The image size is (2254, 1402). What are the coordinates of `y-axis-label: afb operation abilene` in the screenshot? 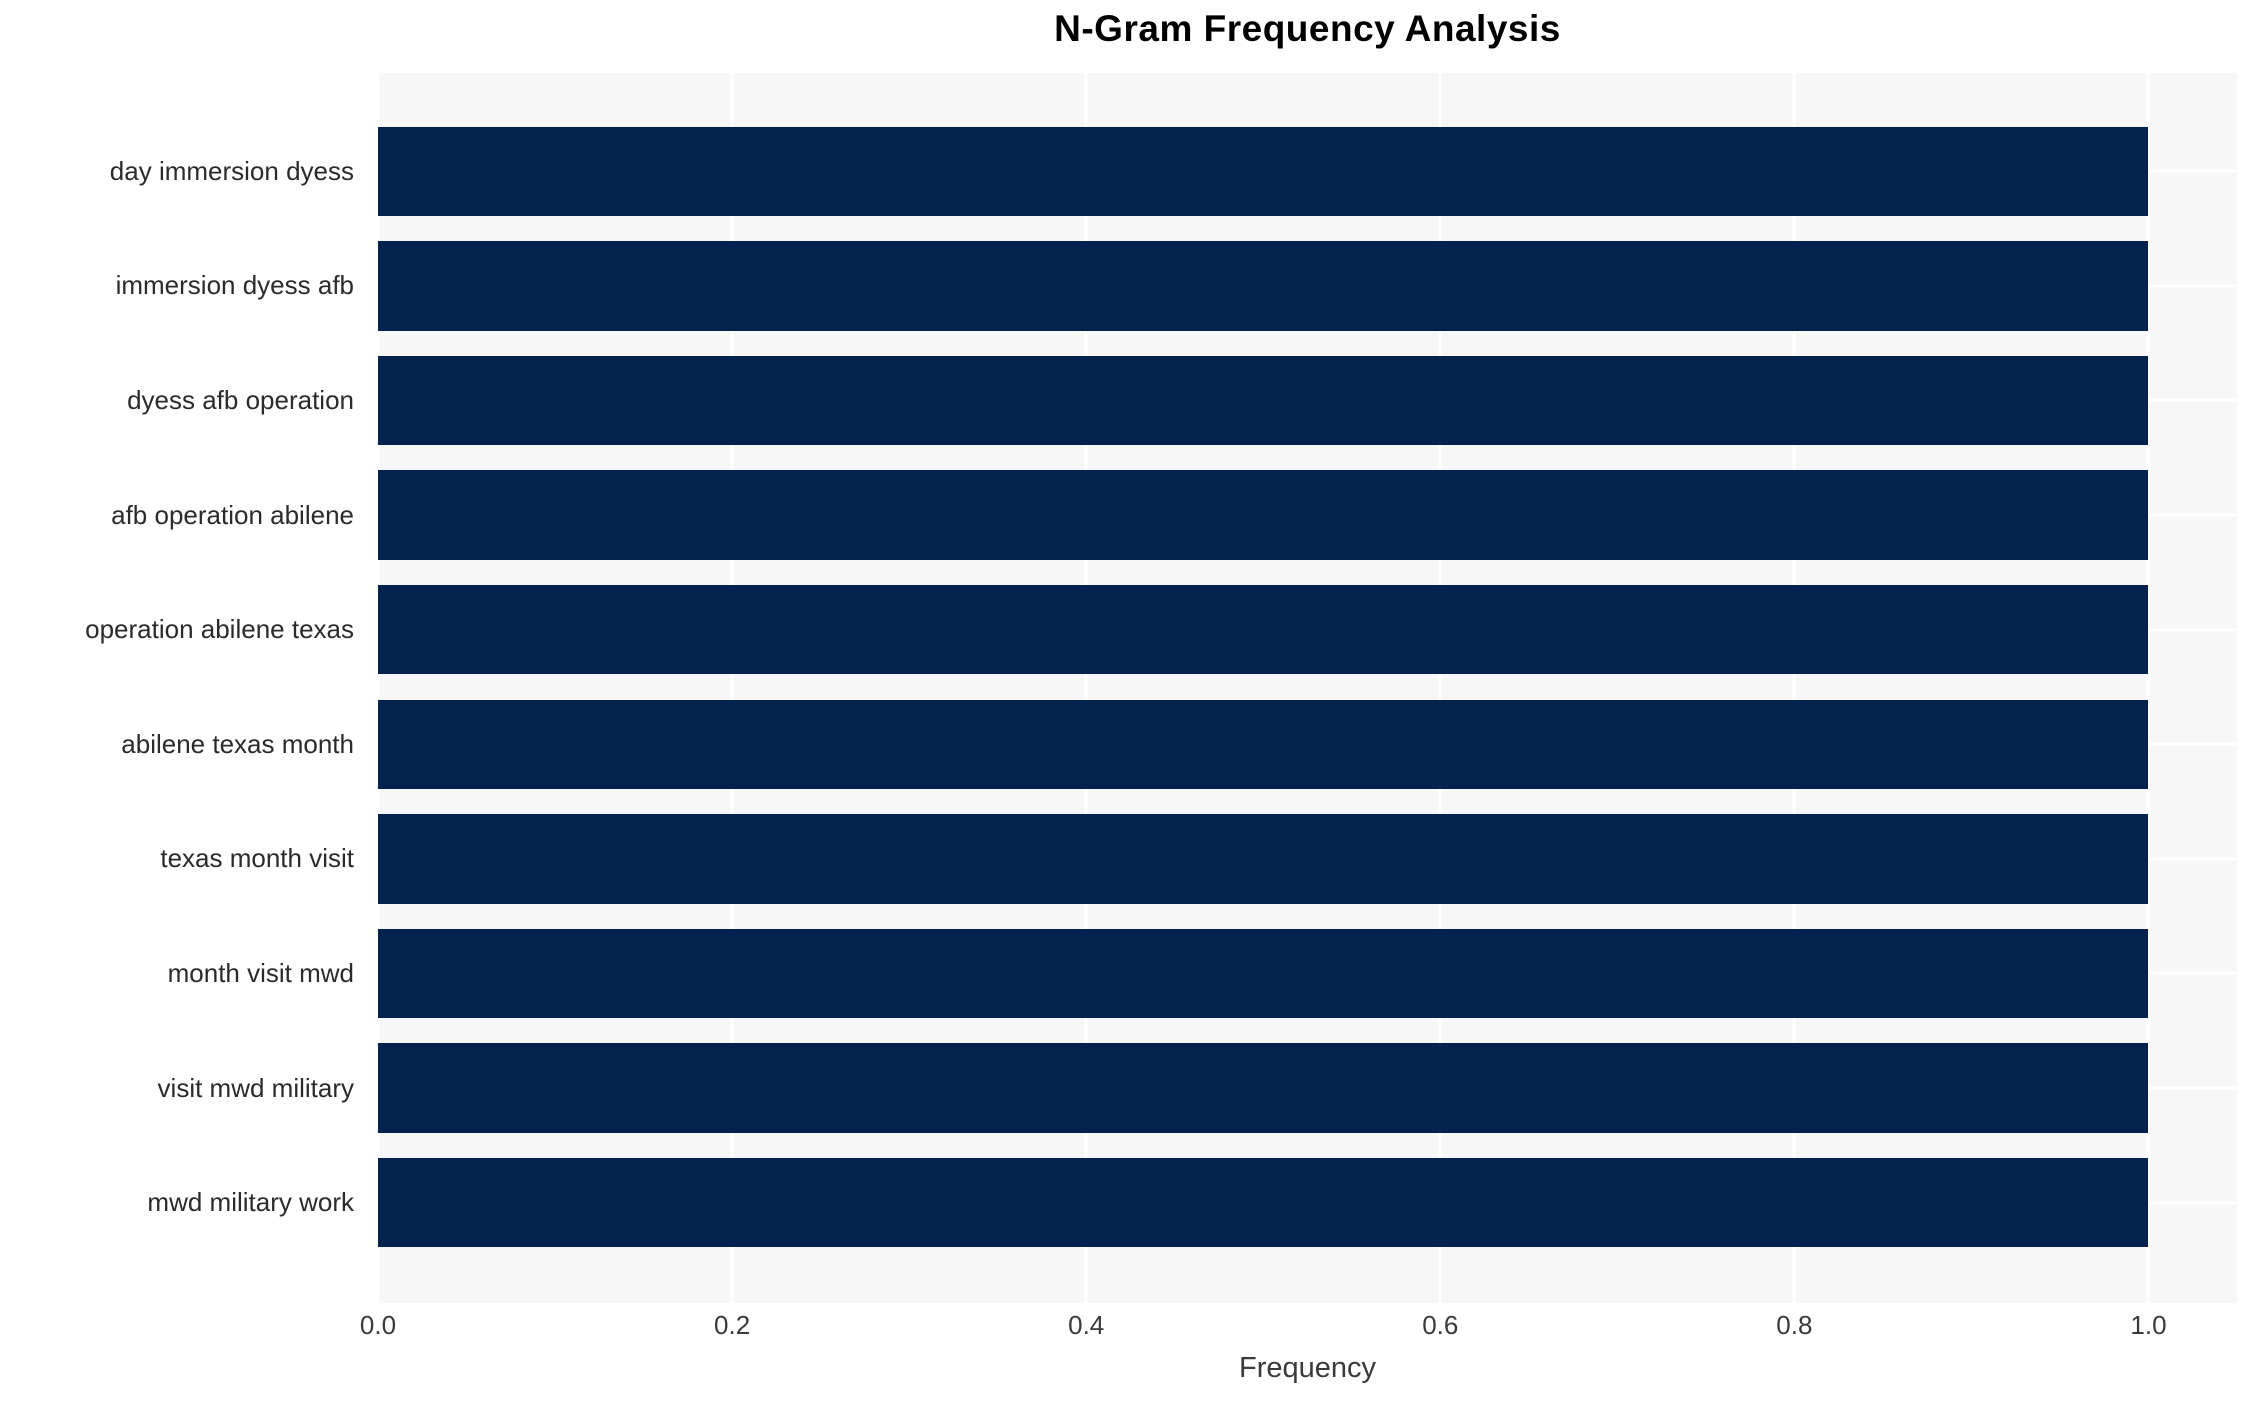 It's located at (232, 514).